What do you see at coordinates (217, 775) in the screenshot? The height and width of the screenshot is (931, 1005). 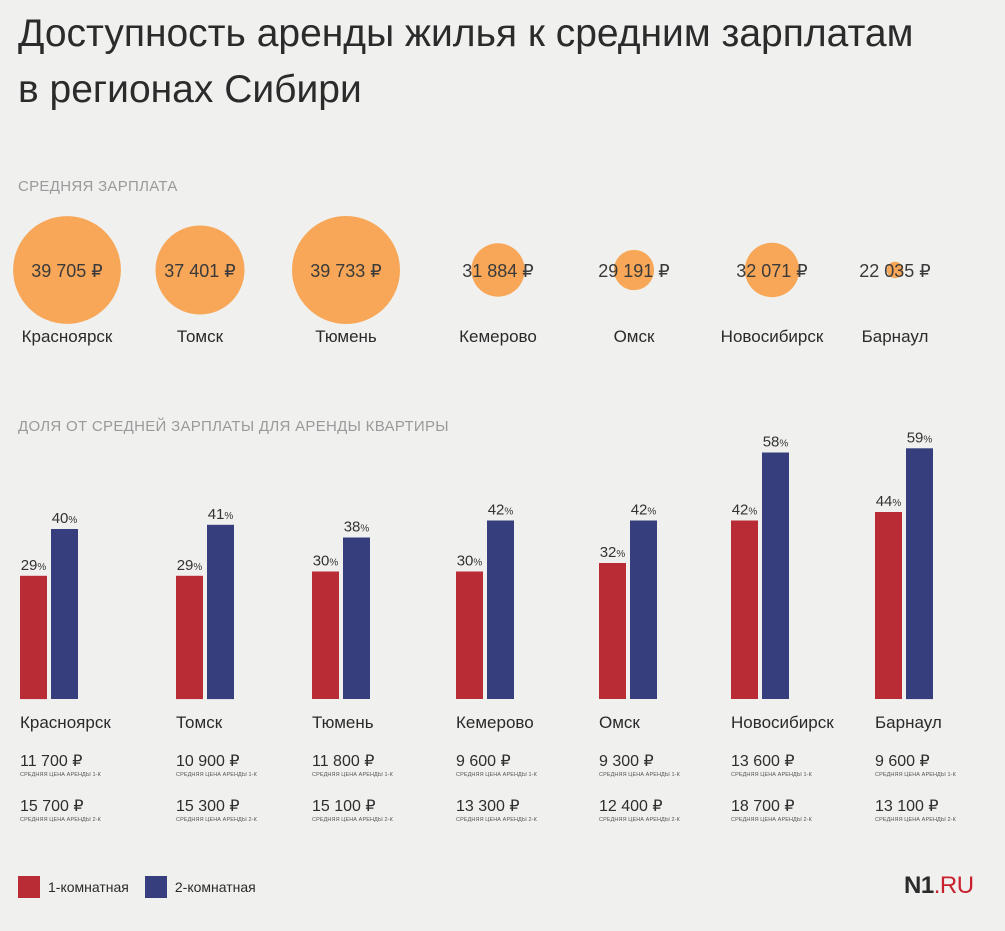 I see `rent-one-room-note-city-2: СРЕДНЯЯ ЦЕНА АРЕНДЫ 1-К` at bounding box center [217, 775].